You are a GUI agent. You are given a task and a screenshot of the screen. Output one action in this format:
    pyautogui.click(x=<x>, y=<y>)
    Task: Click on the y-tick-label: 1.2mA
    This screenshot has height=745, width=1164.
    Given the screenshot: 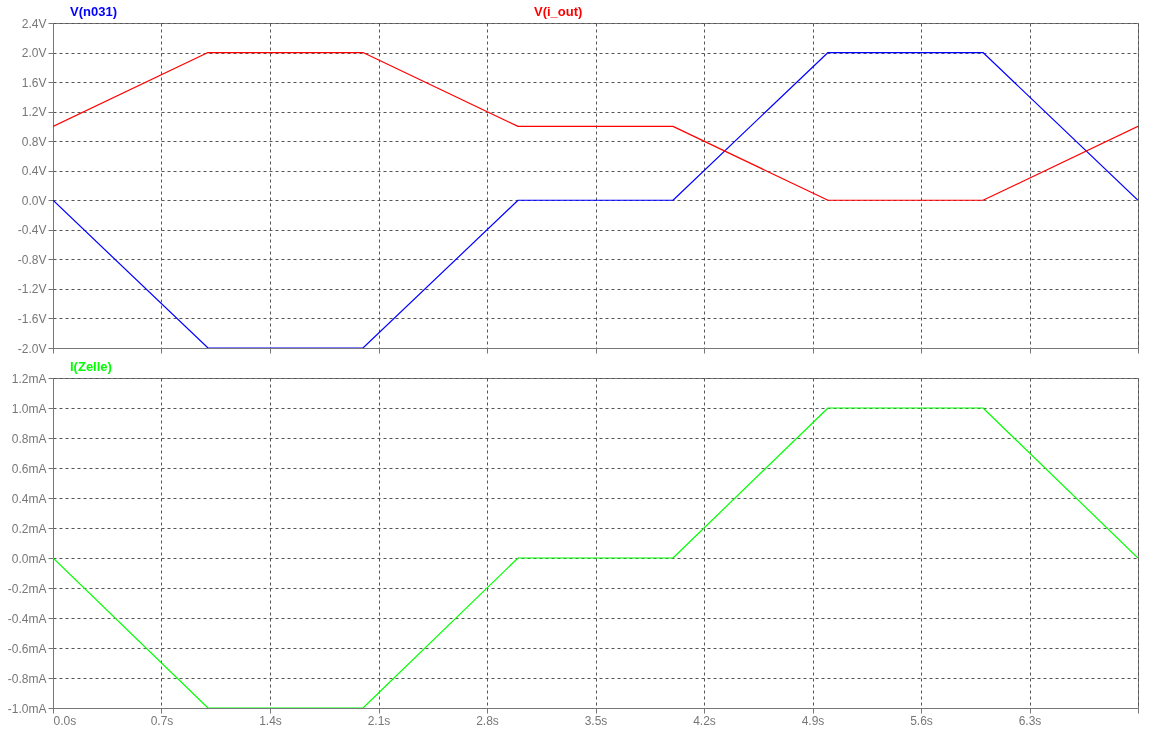 What is the action you would take?
    pyautogui.click(x=29, y=378)
    